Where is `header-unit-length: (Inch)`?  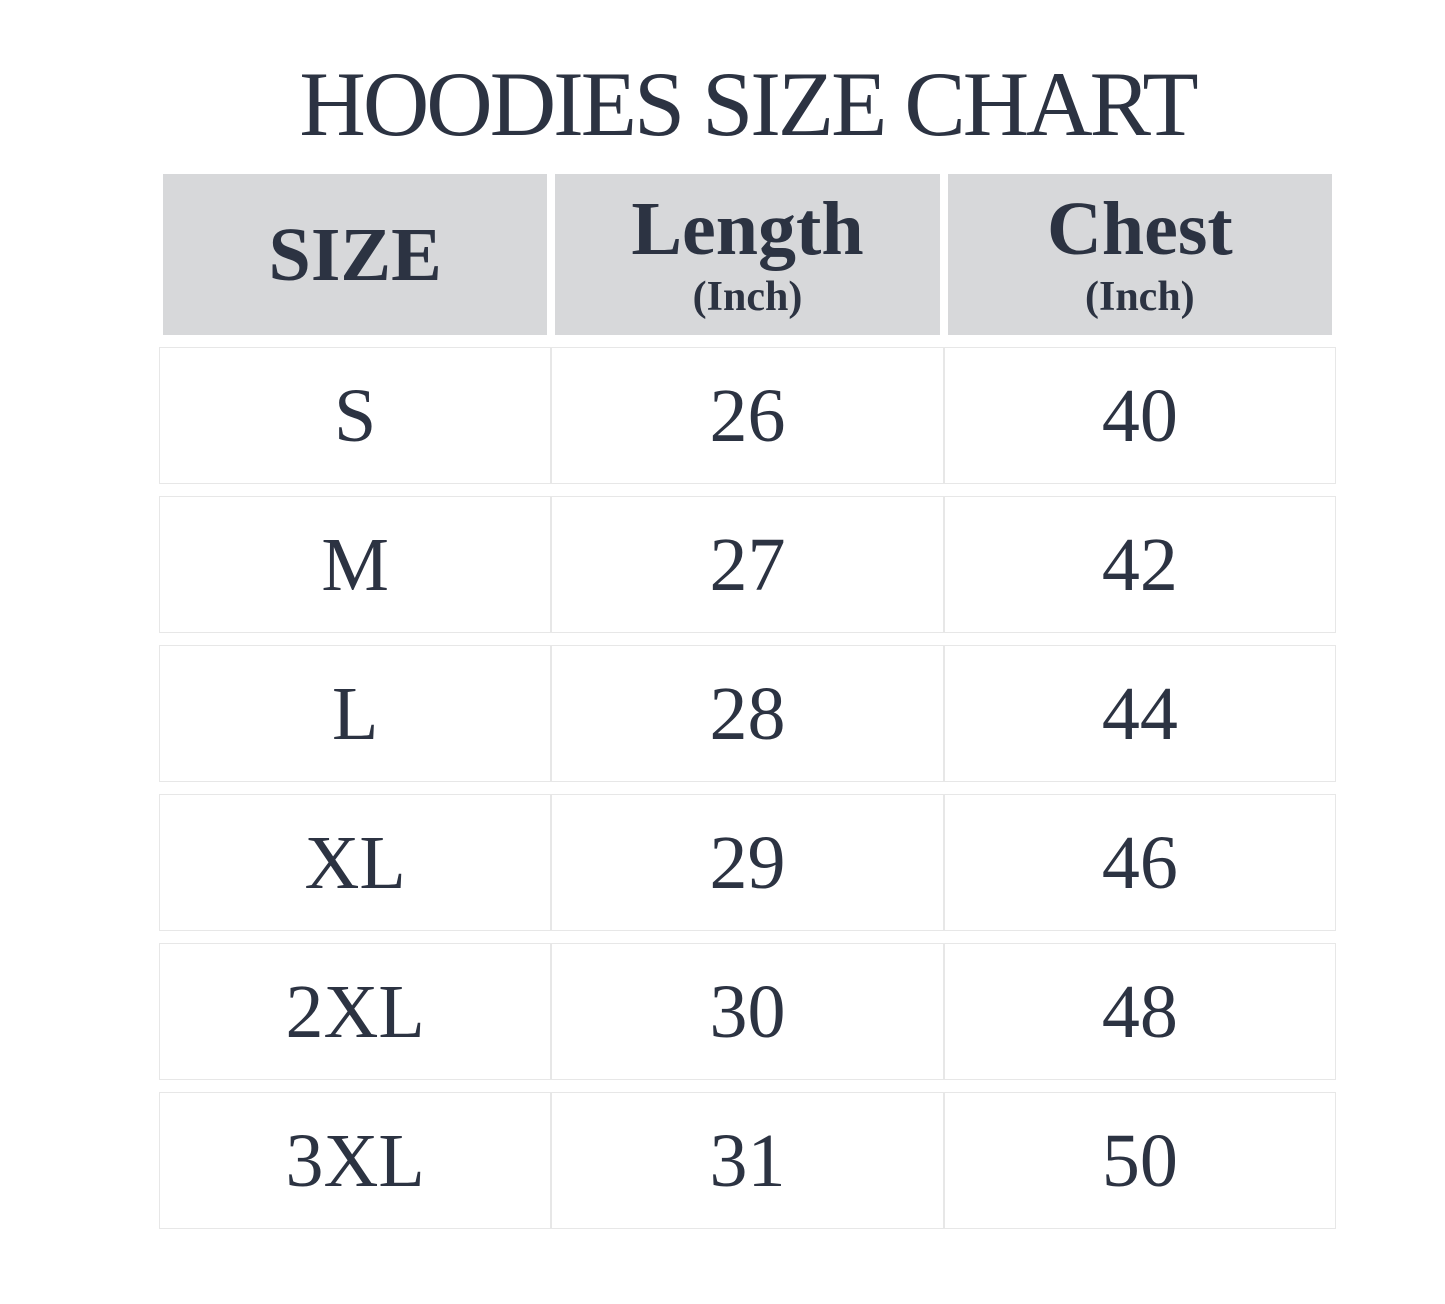
header-unit-length: (Inch) is located at coordinates (747, 297).